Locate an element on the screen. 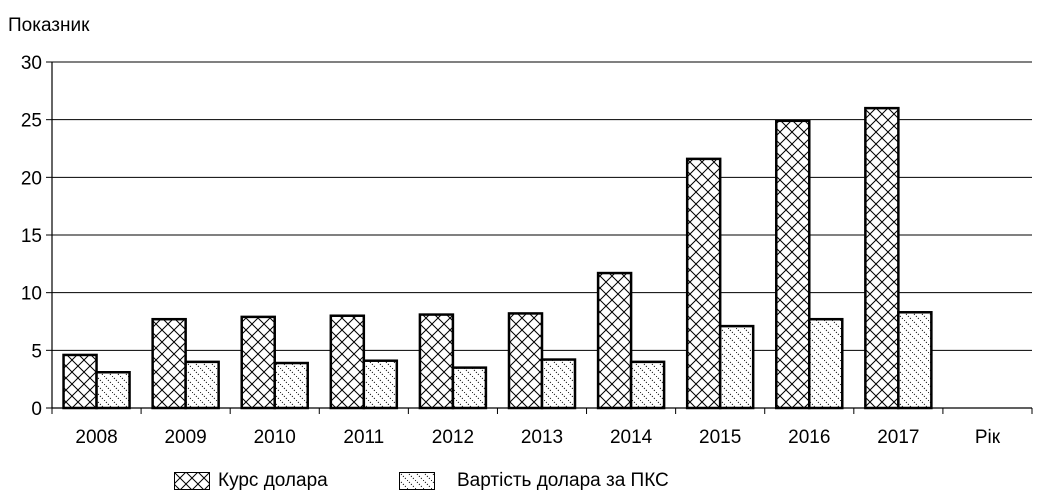 The width and height of the screenshot is (1037, 497). y-tick-label: 15 is located at coordinates (31, 236).